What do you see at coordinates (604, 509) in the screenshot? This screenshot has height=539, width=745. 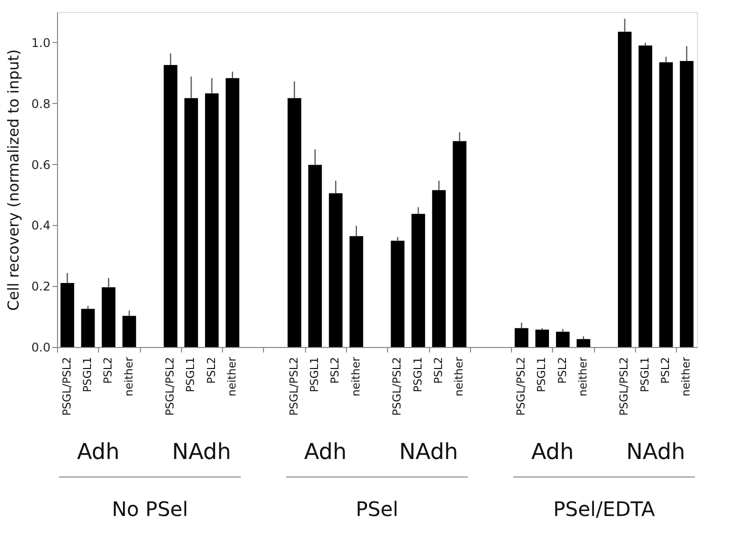 I see `text: PSel/EDTA` at bounding box center [604, 509].